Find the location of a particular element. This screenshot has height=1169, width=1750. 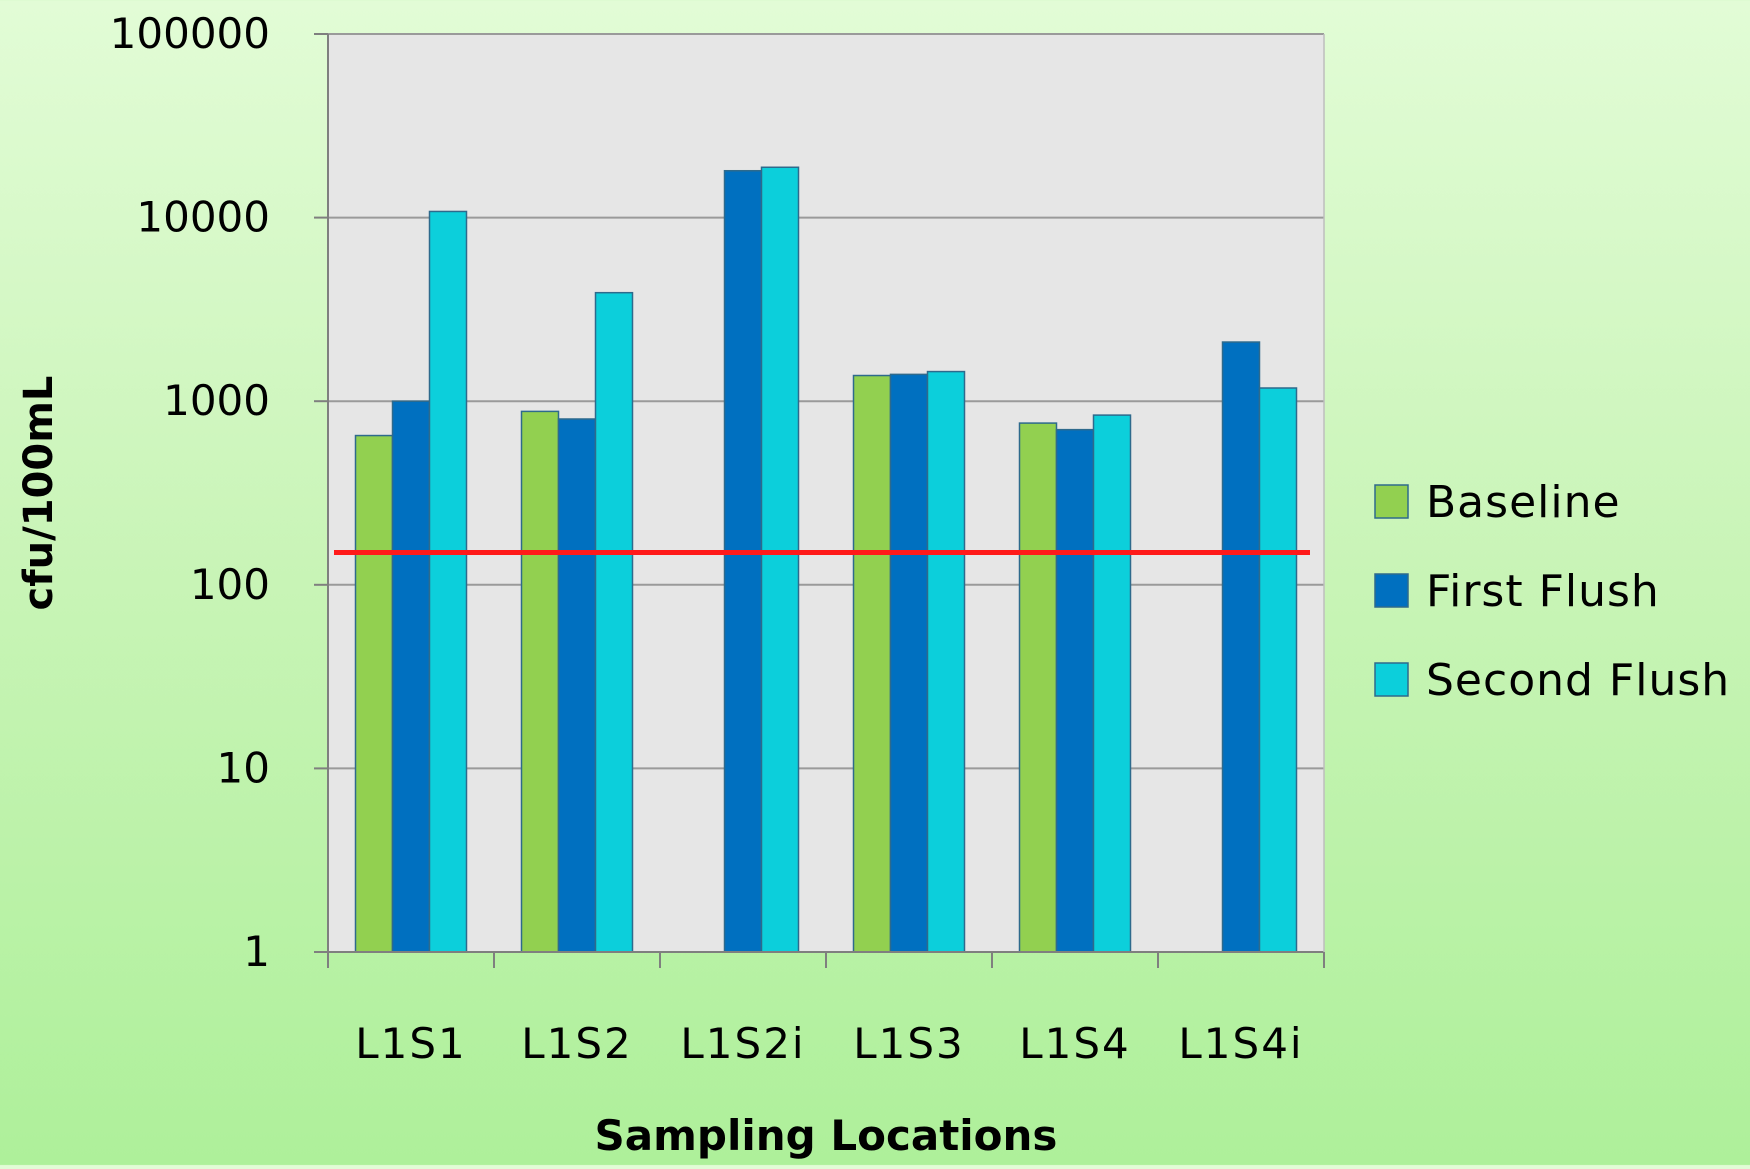

x-axis-title: Sampling Locations is located at coordinates (826, 1135).